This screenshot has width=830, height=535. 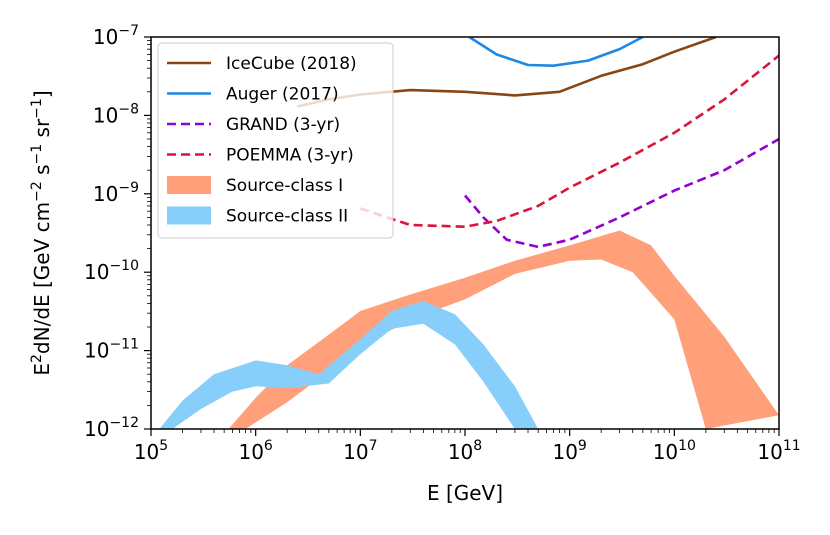 What do you see at coordinates (465, 493) in the screenshot?
I see `x-axis-label: E [GeV]` at bounding box center [465, 493].